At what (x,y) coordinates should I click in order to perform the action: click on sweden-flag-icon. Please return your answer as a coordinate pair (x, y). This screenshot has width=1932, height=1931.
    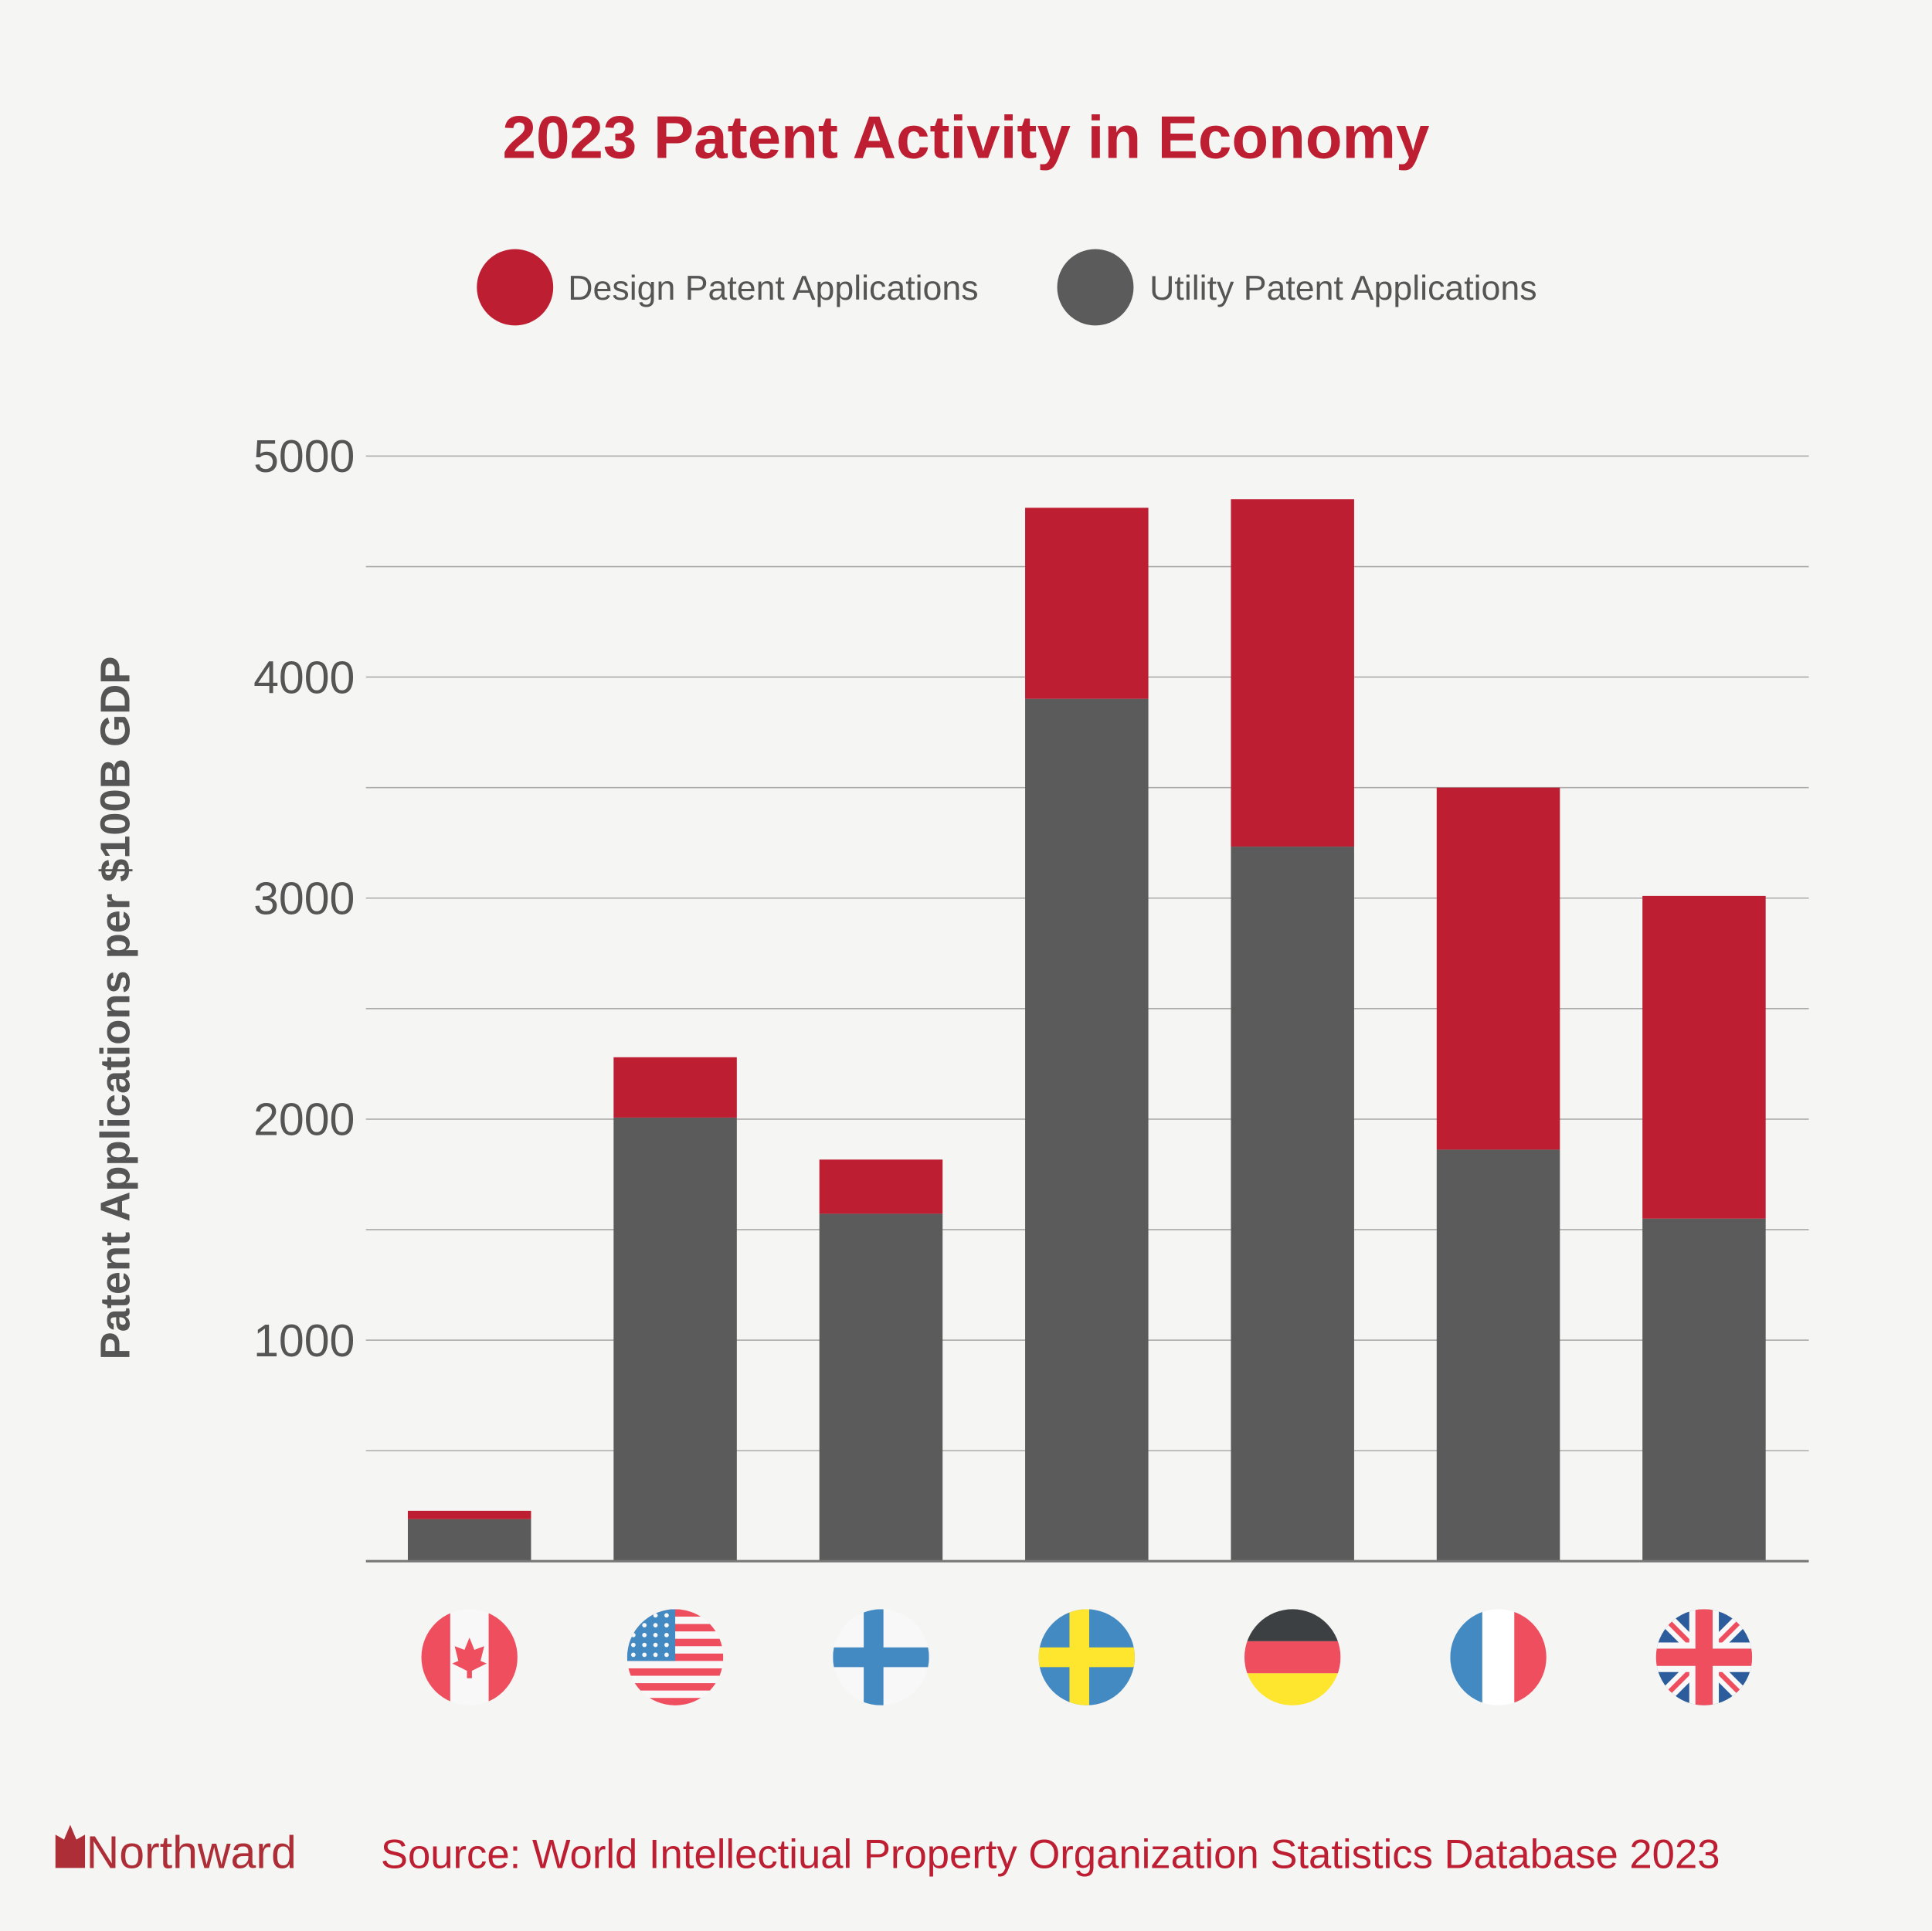
    Looking at the image, I should click on (1087, 1657).